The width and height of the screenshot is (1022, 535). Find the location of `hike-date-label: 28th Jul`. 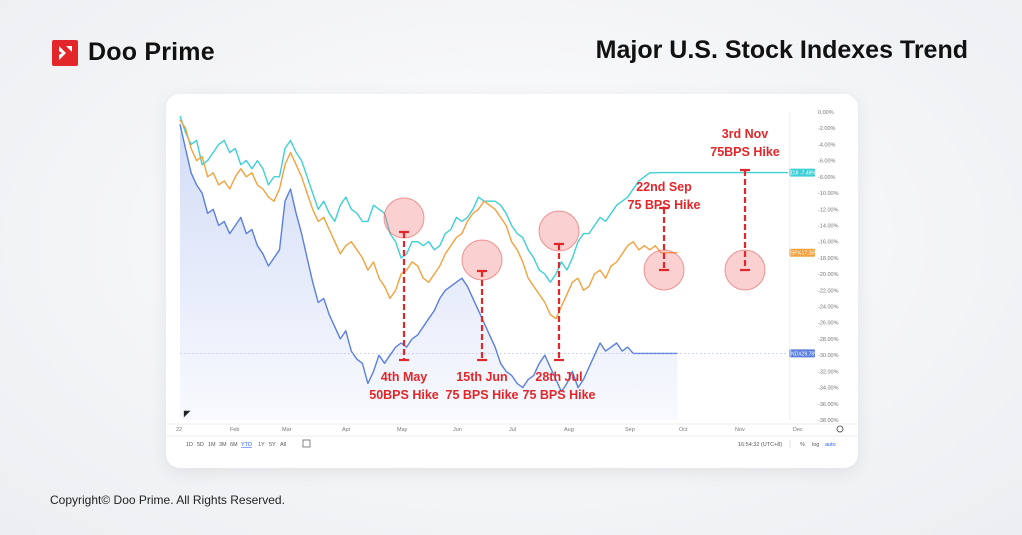

hike-date-label: 28th Jul is located at coordinates (558, 377).